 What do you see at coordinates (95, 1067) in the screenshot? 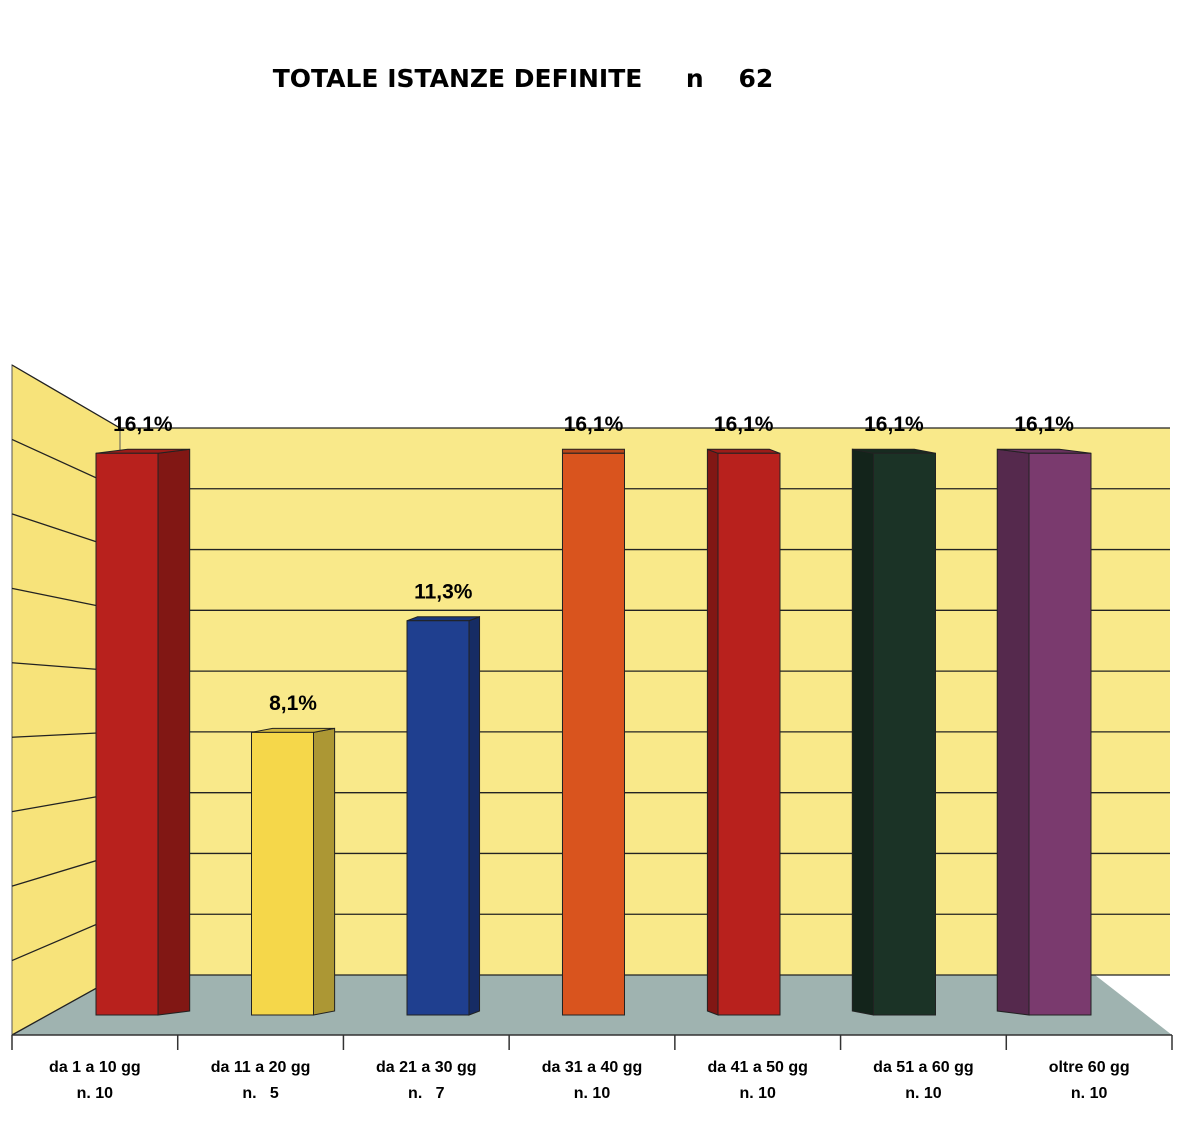
I see `x-tick-label: da 1 a 10 gg` at bounding box center [95, 1067].